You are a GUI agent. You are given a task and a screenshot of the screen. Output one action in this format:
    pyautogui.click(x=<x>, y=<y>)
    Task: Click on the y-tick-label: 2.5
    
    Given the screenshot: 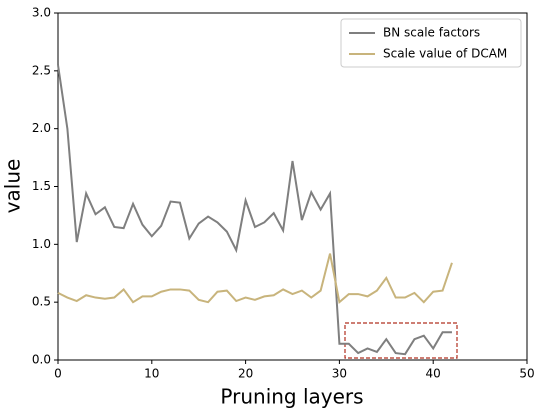 What is the action you would take?
    pyautogui.click(x=41, y=70)
    